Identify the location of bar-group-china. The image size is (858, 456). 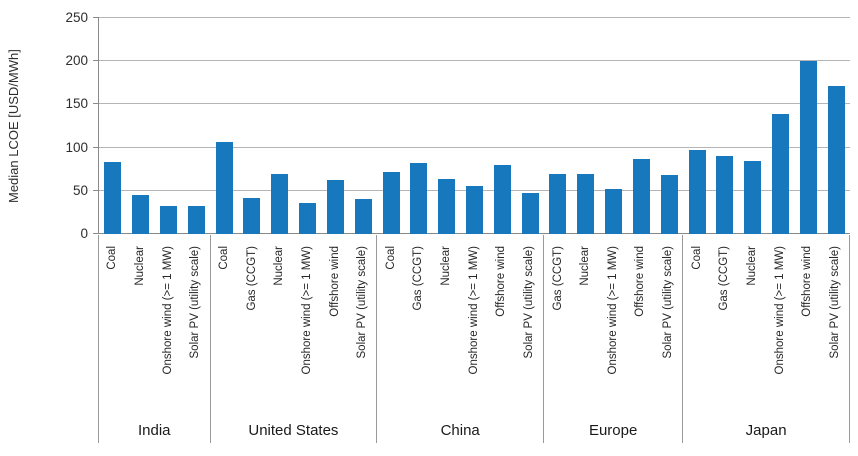
(460, 126).